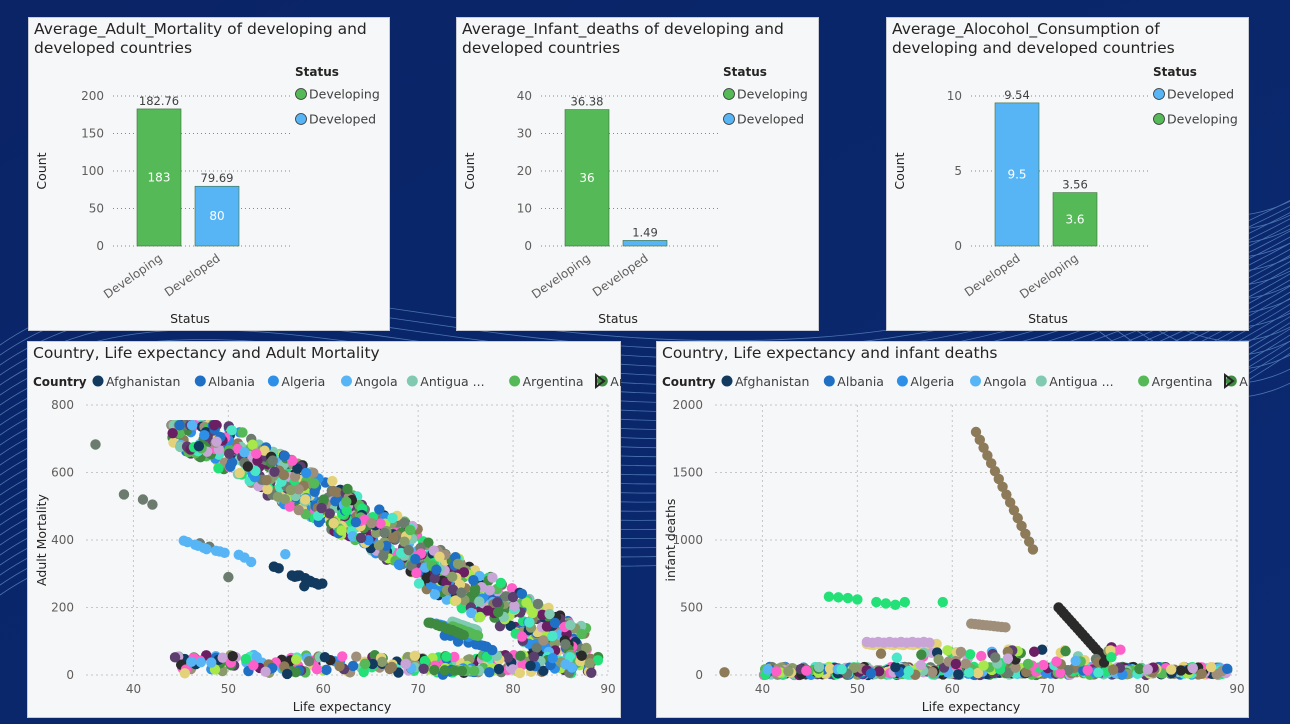  What do you see at coordinates (1017, 95) in the screenshot?
I see `bar-data-label: 9.54` at bounding box center [1017, 95].